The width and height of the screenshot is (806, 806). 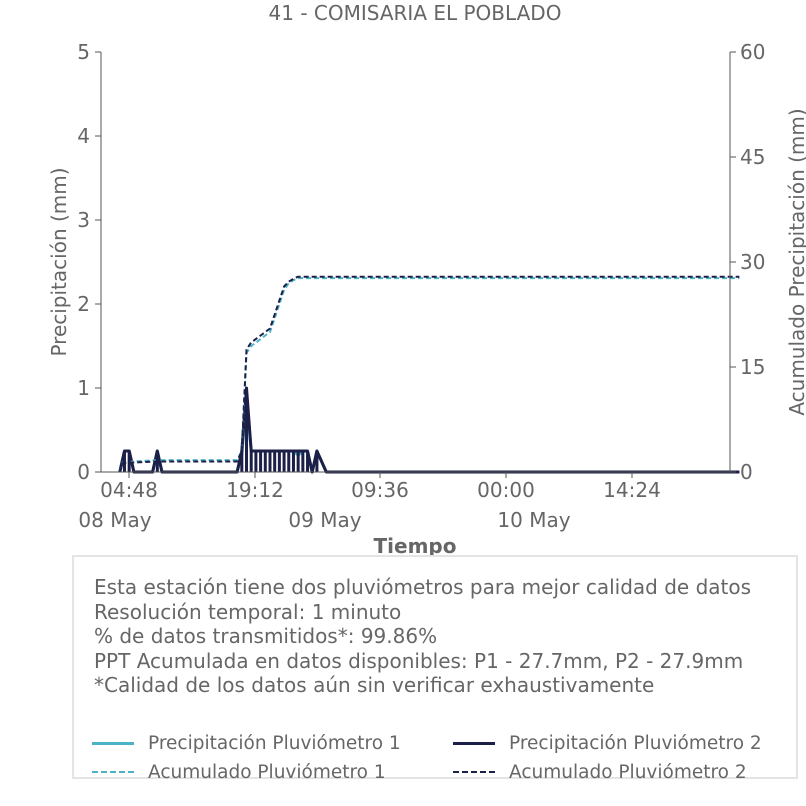 I want to click on x-tick-label: 00:00, so click(x=506, y=490).